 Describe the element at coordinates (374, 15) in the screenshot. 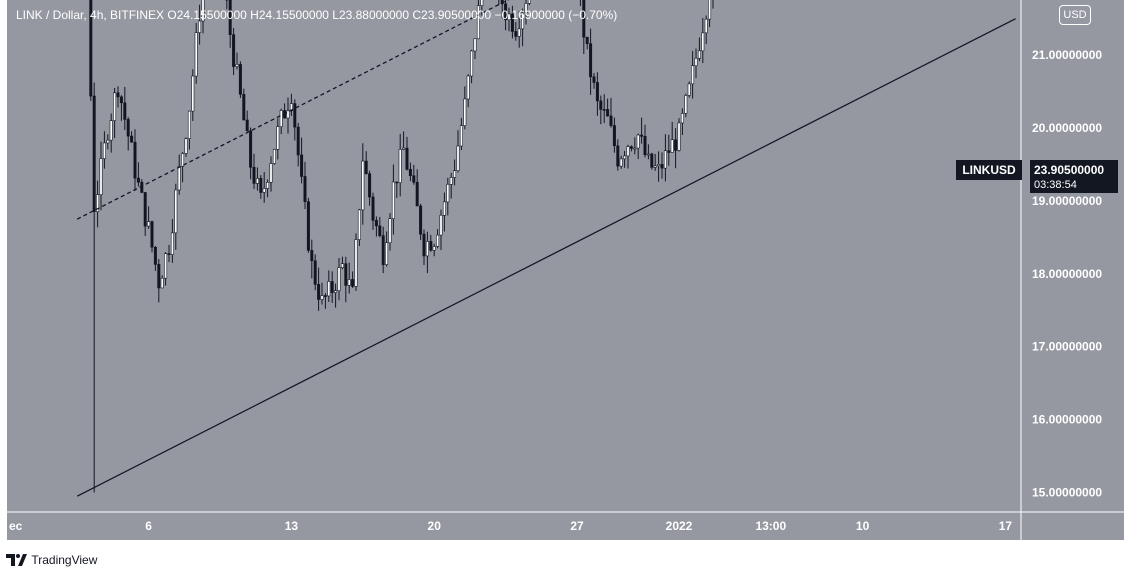

I see `low-value: 23.88000000` at that location.